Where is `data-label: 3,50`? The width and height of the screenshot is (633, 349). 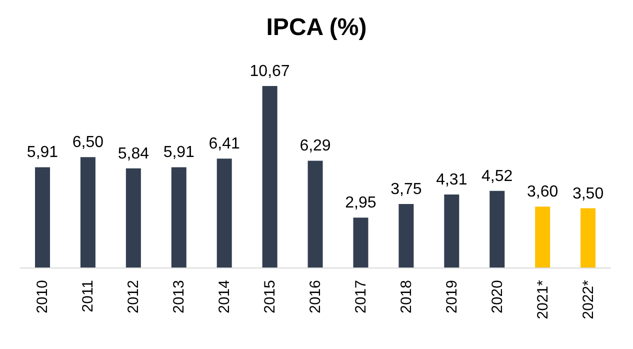
data-label: 3,50 is located at coordinates (588, 193).